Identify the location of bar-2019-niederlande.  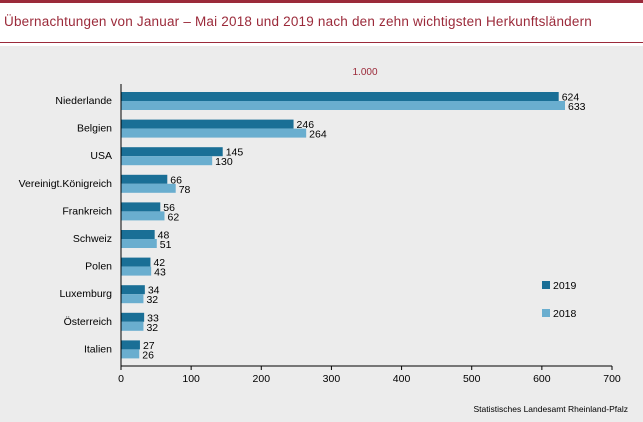
(340, 96).